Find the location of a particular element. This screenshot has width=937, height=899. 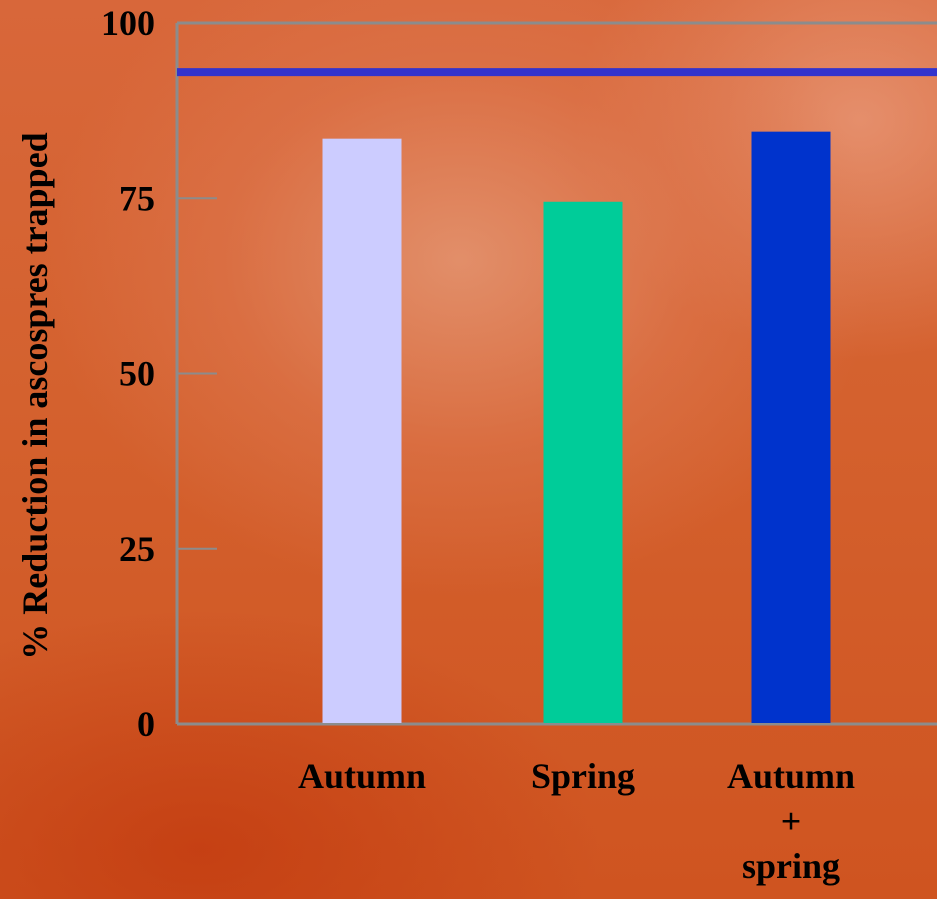

y-tick-label: 100 is located at coordinates (128, 23).